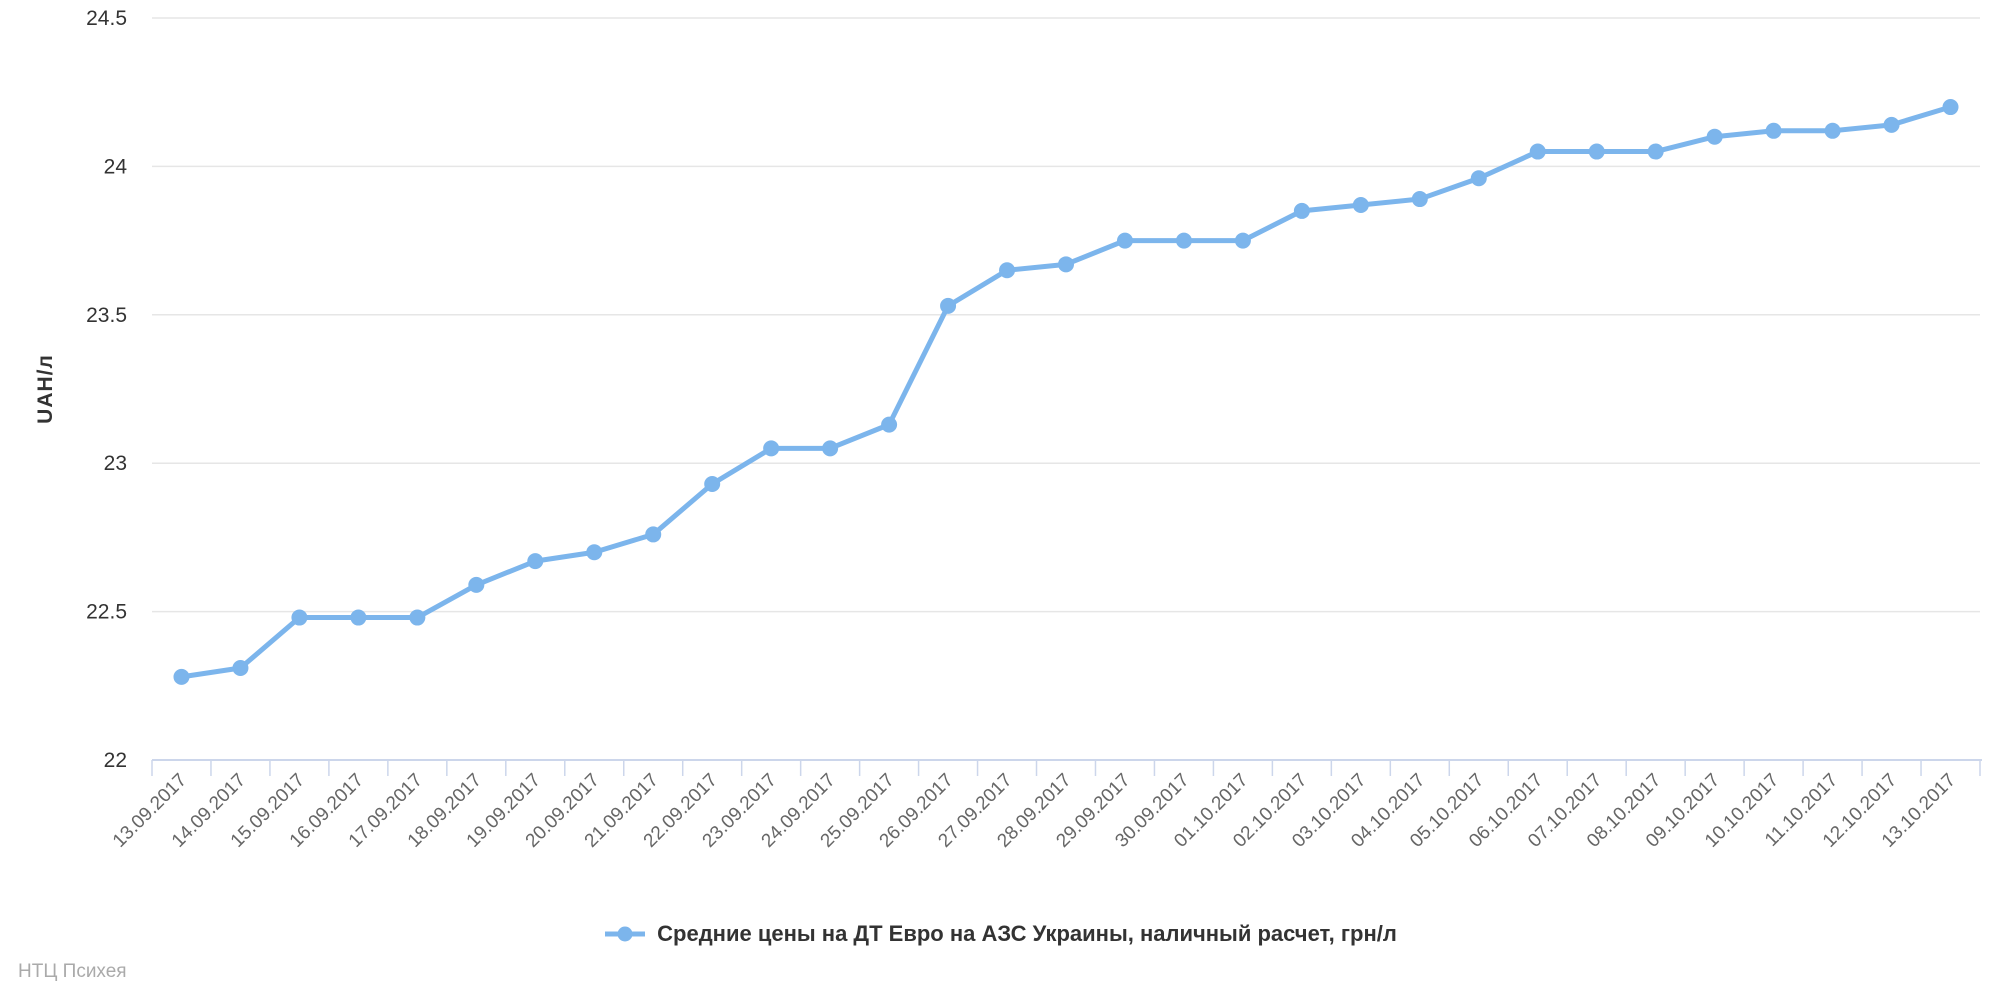 The image size is (2000, 1000). What do you see at coordinates (106, 612) in the screenshot?
I see `y-tick-label: 22.5` at bounding box center [106, 612].